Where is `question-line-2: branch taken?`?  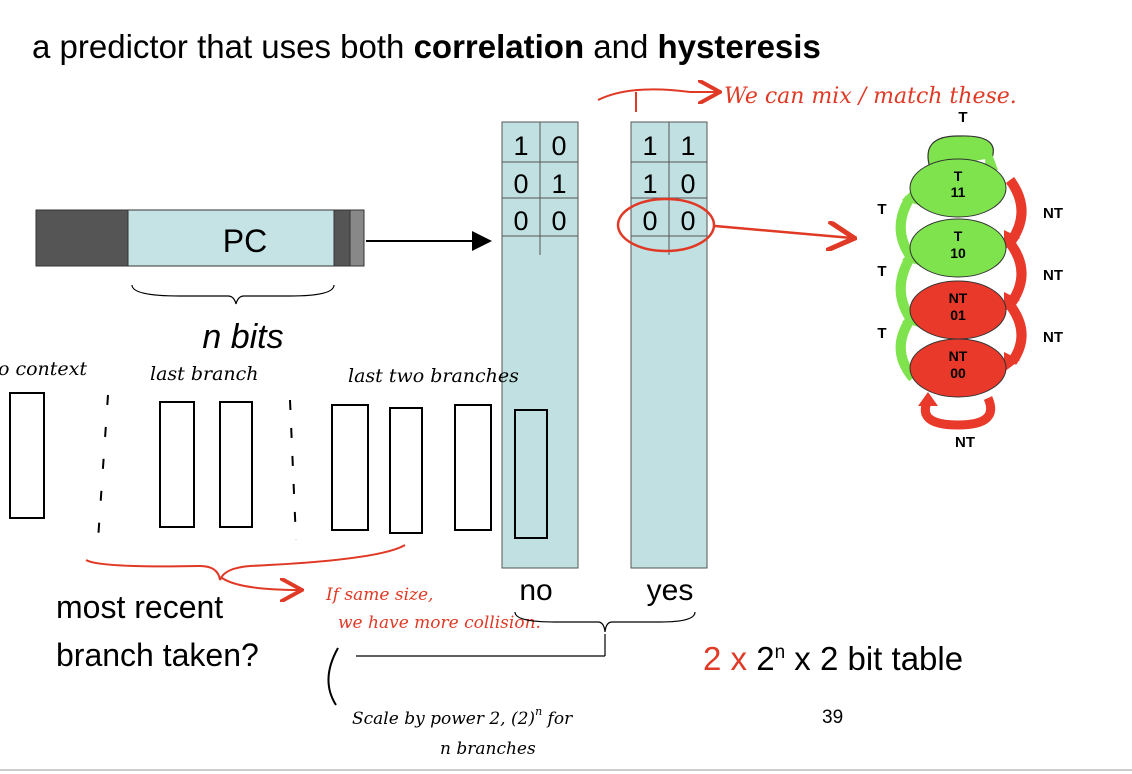 question-line-2: branch taken? is located at coordinates (157, 655).